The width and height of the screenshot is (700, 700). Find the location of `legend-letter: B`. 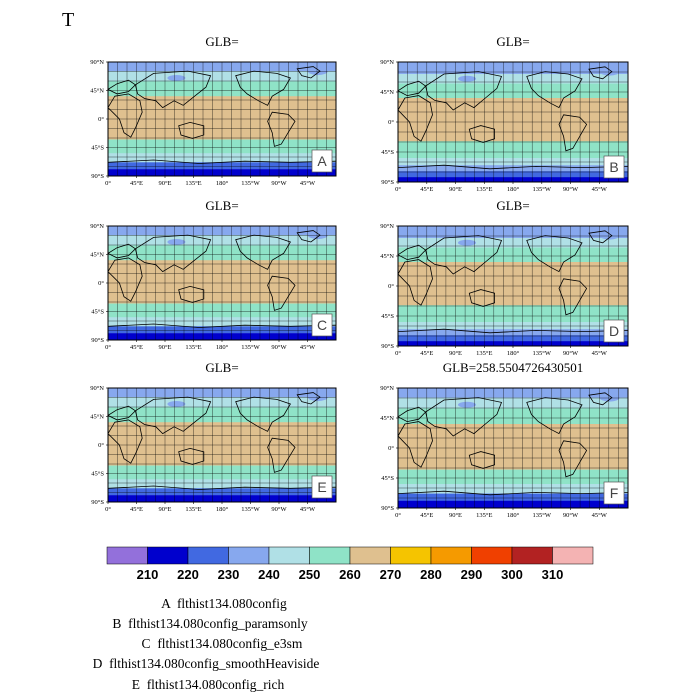

legend-letter: B is located at coordinates (117, 623).